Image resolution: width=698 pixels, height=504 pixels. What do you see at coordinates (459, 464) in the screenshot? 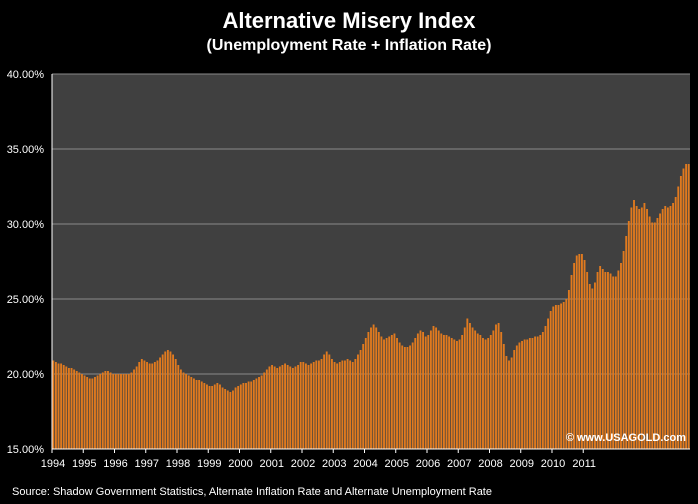
I see `x-tick-label: 2007` at bounding box center [459, 464].